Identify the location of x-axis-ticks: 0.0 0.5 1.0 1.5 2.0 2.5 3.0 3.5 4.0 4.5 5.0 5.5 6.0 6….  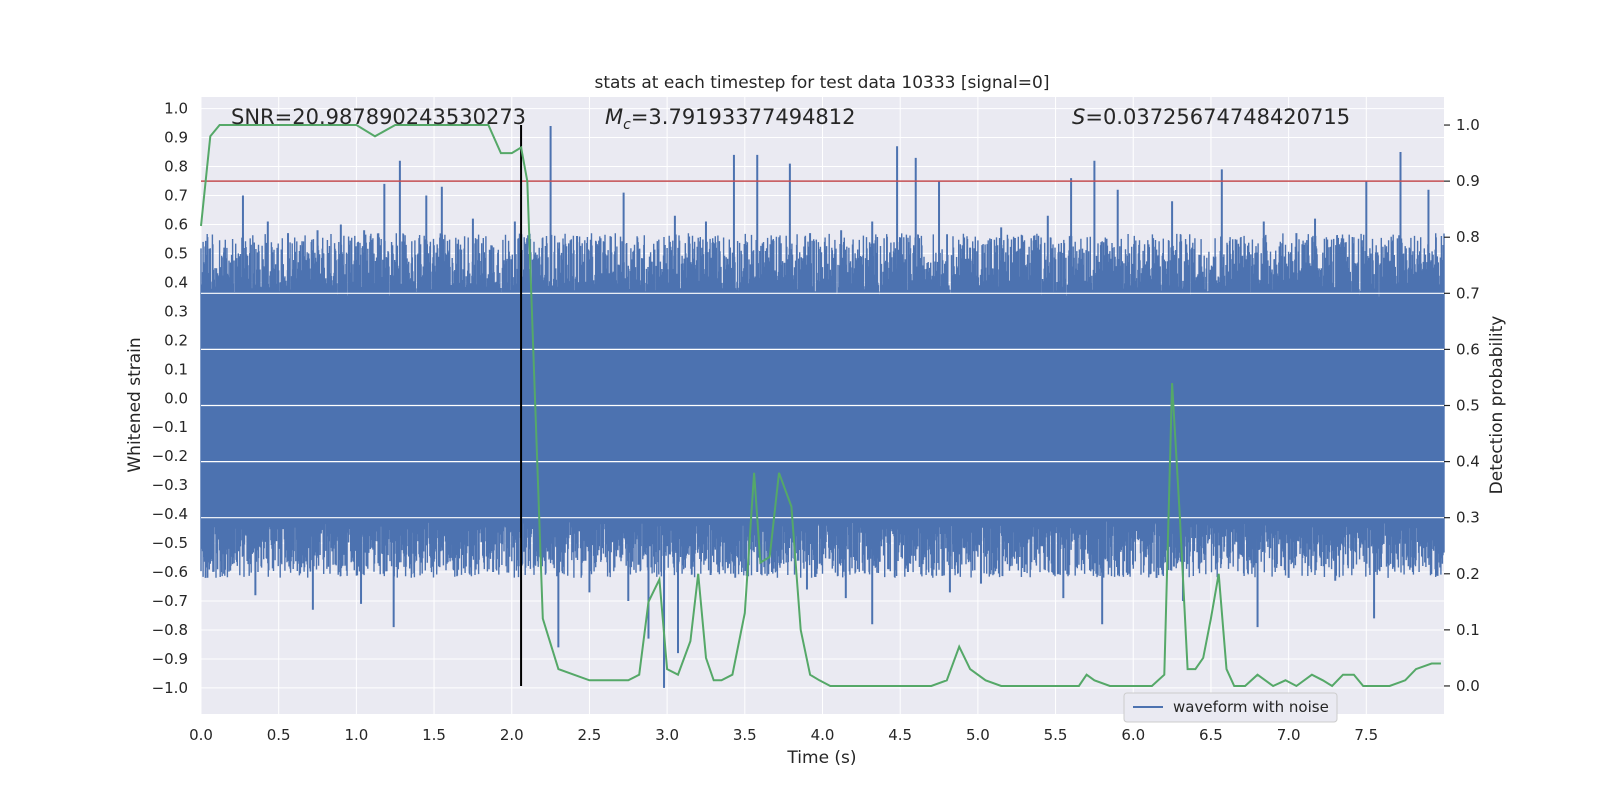
(783, 735).